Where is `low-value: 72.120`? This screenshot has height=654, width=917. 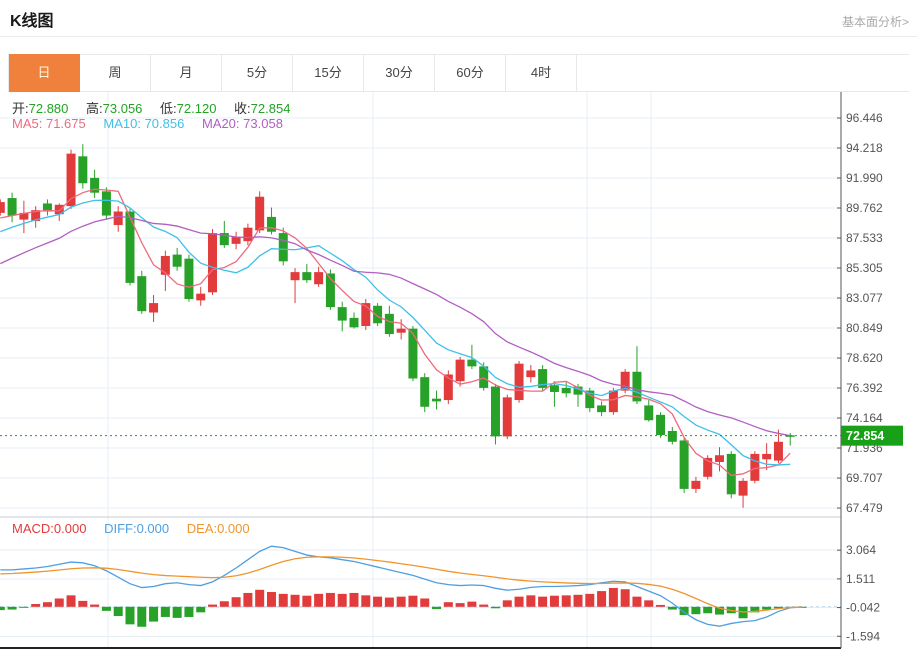 low-value: 72.120 is located at coordinates (196, 108).